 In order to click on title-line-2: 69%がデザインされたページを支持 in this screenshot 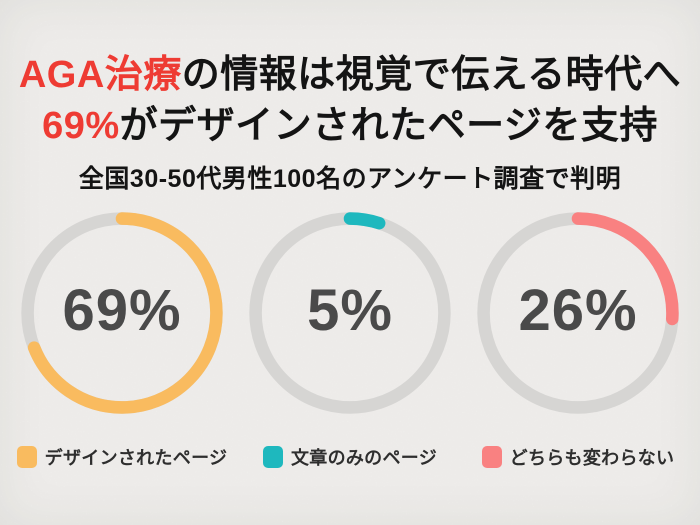, I will do `click(350, 126)`.